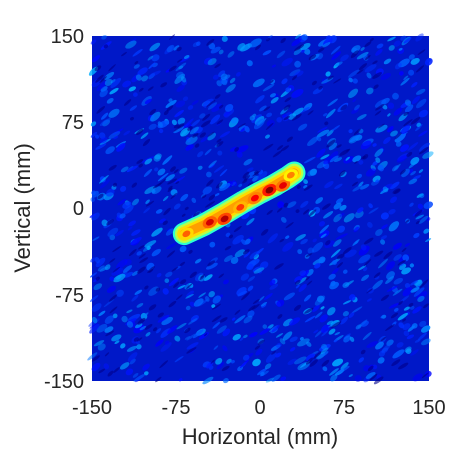  I want to click on y-axis-label: Vertical (mm), so click(22, 208).